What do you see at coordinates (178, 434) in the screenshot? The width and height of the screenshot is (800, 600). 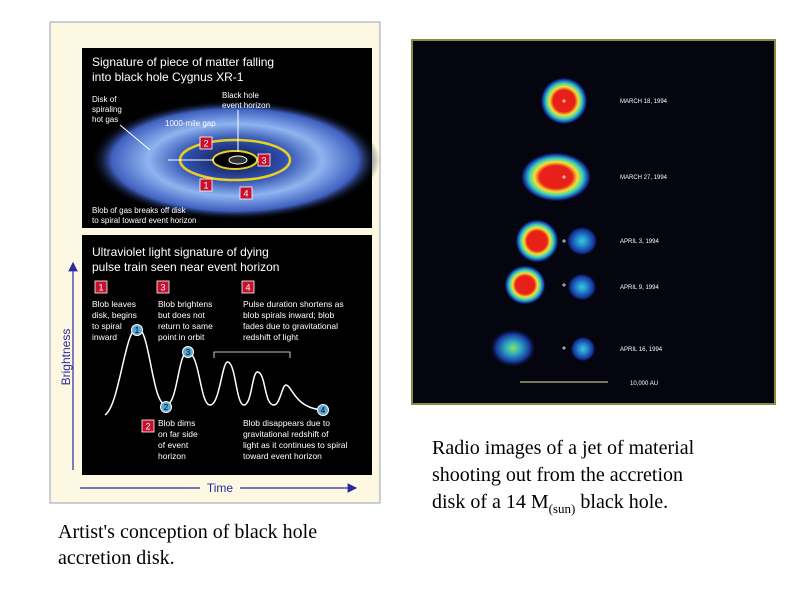 I see `step-text: on far side` at bounding box center [178, 434].